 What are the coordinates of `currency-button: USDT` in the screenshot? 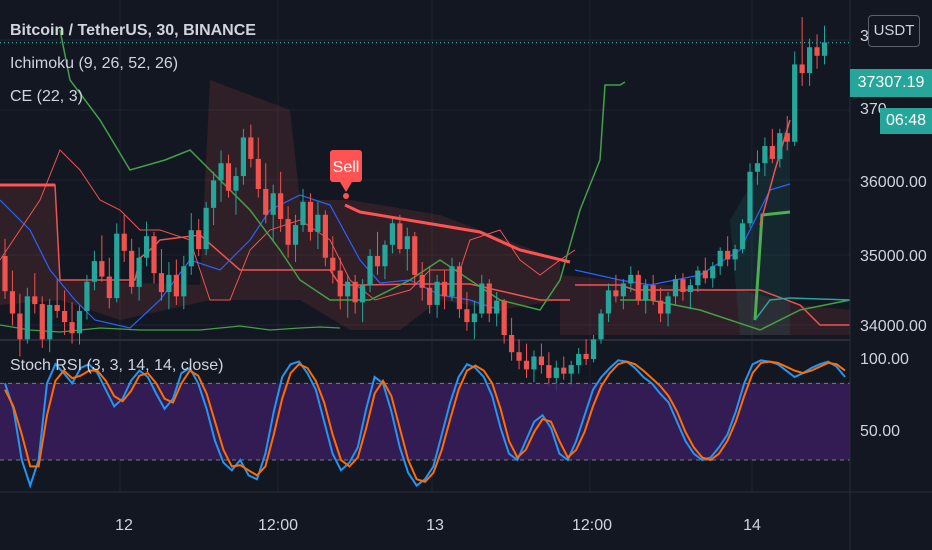 It's located at (894, 31).